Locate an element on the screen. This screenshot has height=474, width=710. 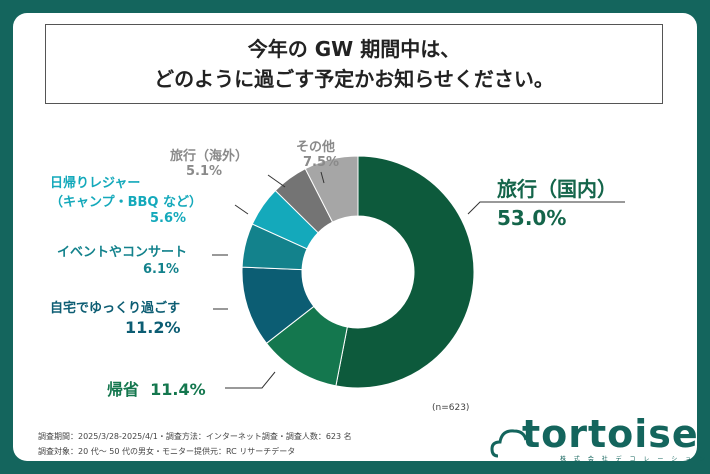
tortoise-logo-icon is located at coordinates (509, 443).